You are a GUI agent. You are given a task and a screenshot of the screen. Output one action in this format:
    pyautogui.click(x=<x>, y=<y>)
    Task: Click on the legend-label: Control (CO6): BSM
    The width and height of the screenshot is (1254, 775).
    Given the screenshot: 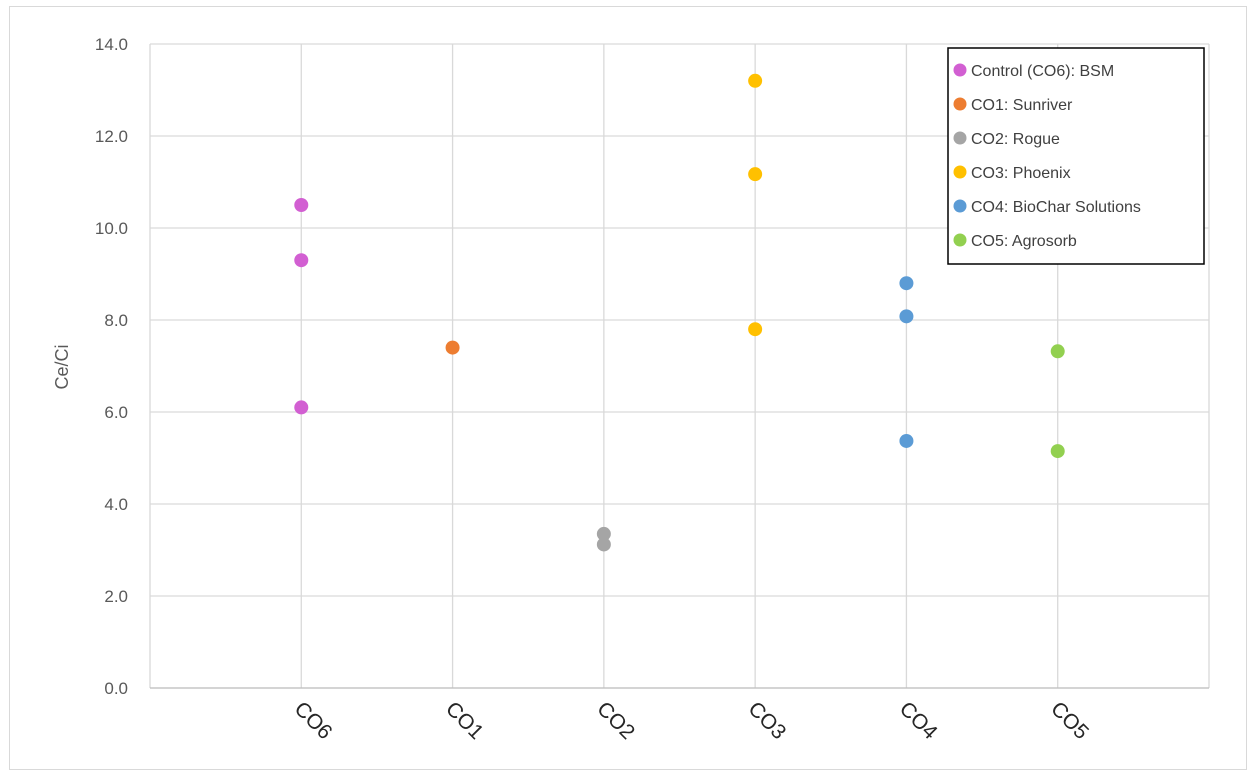 What is the action you would take?
    pyautogui.click(x=1042, y=71)
    